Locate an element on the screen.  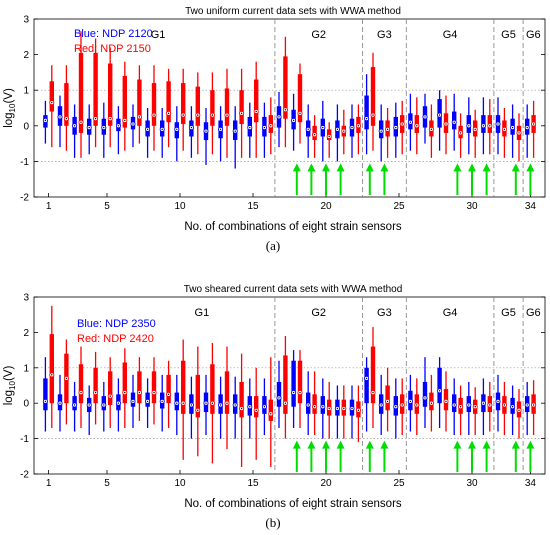
panel-a-red-box-22-median-dot is located at coordinates (358, 126).